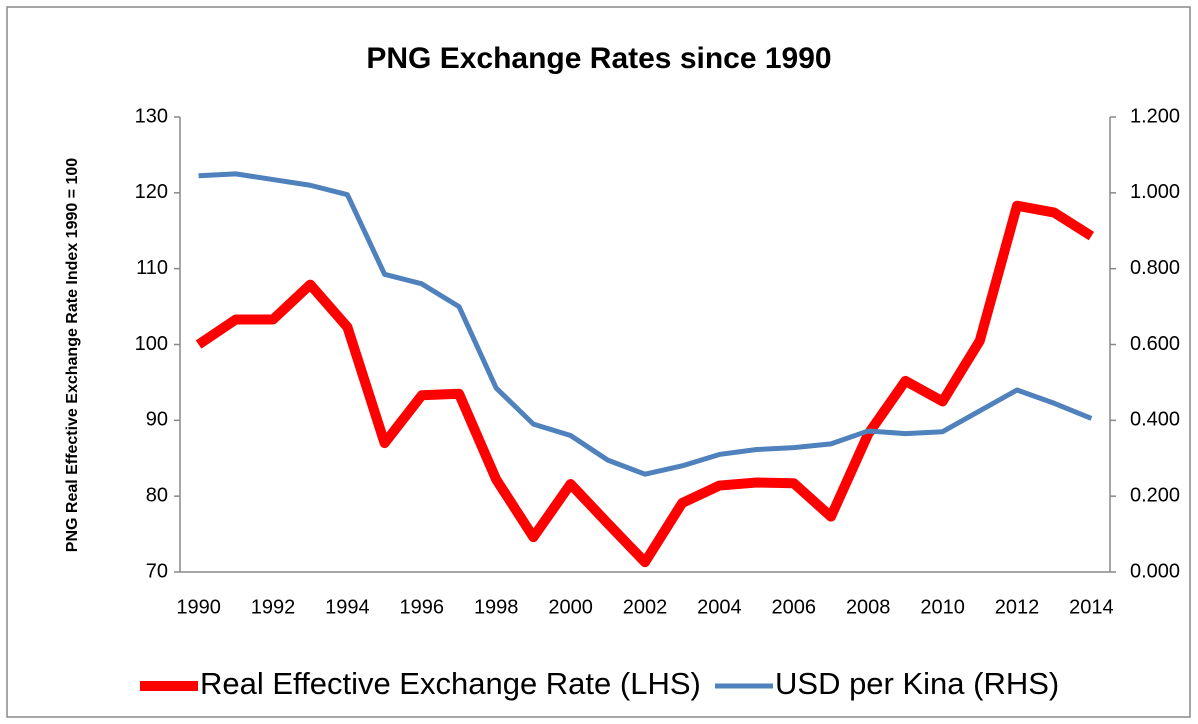 The image size is (1198, 724). What do you see at coordinates (450, 683) in the screenshot?
I see `legend-label: Real Effective Exchange Rate (LHS)` at bounding box center [450, 683].